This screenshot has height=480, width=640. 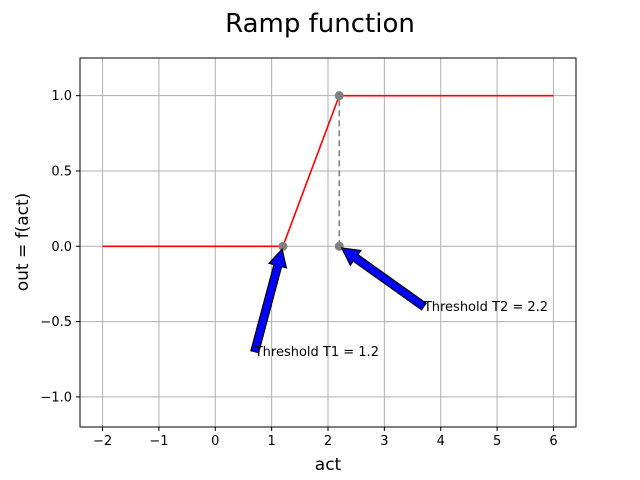 I want to click on threshold-annotation: Threshold T2 = 2.2, so click(x=485, y=307).